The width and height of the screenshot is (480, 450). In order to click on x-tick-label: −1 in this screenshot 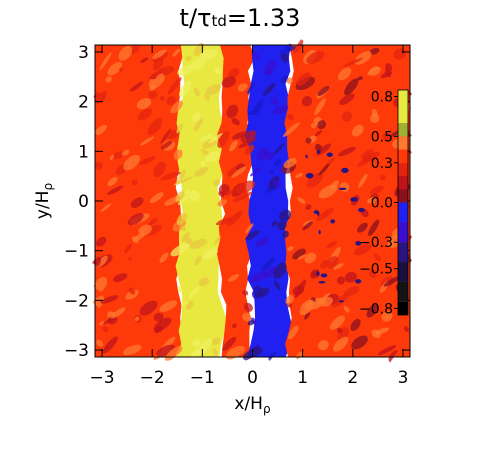, I will do `click(202, 378)`.